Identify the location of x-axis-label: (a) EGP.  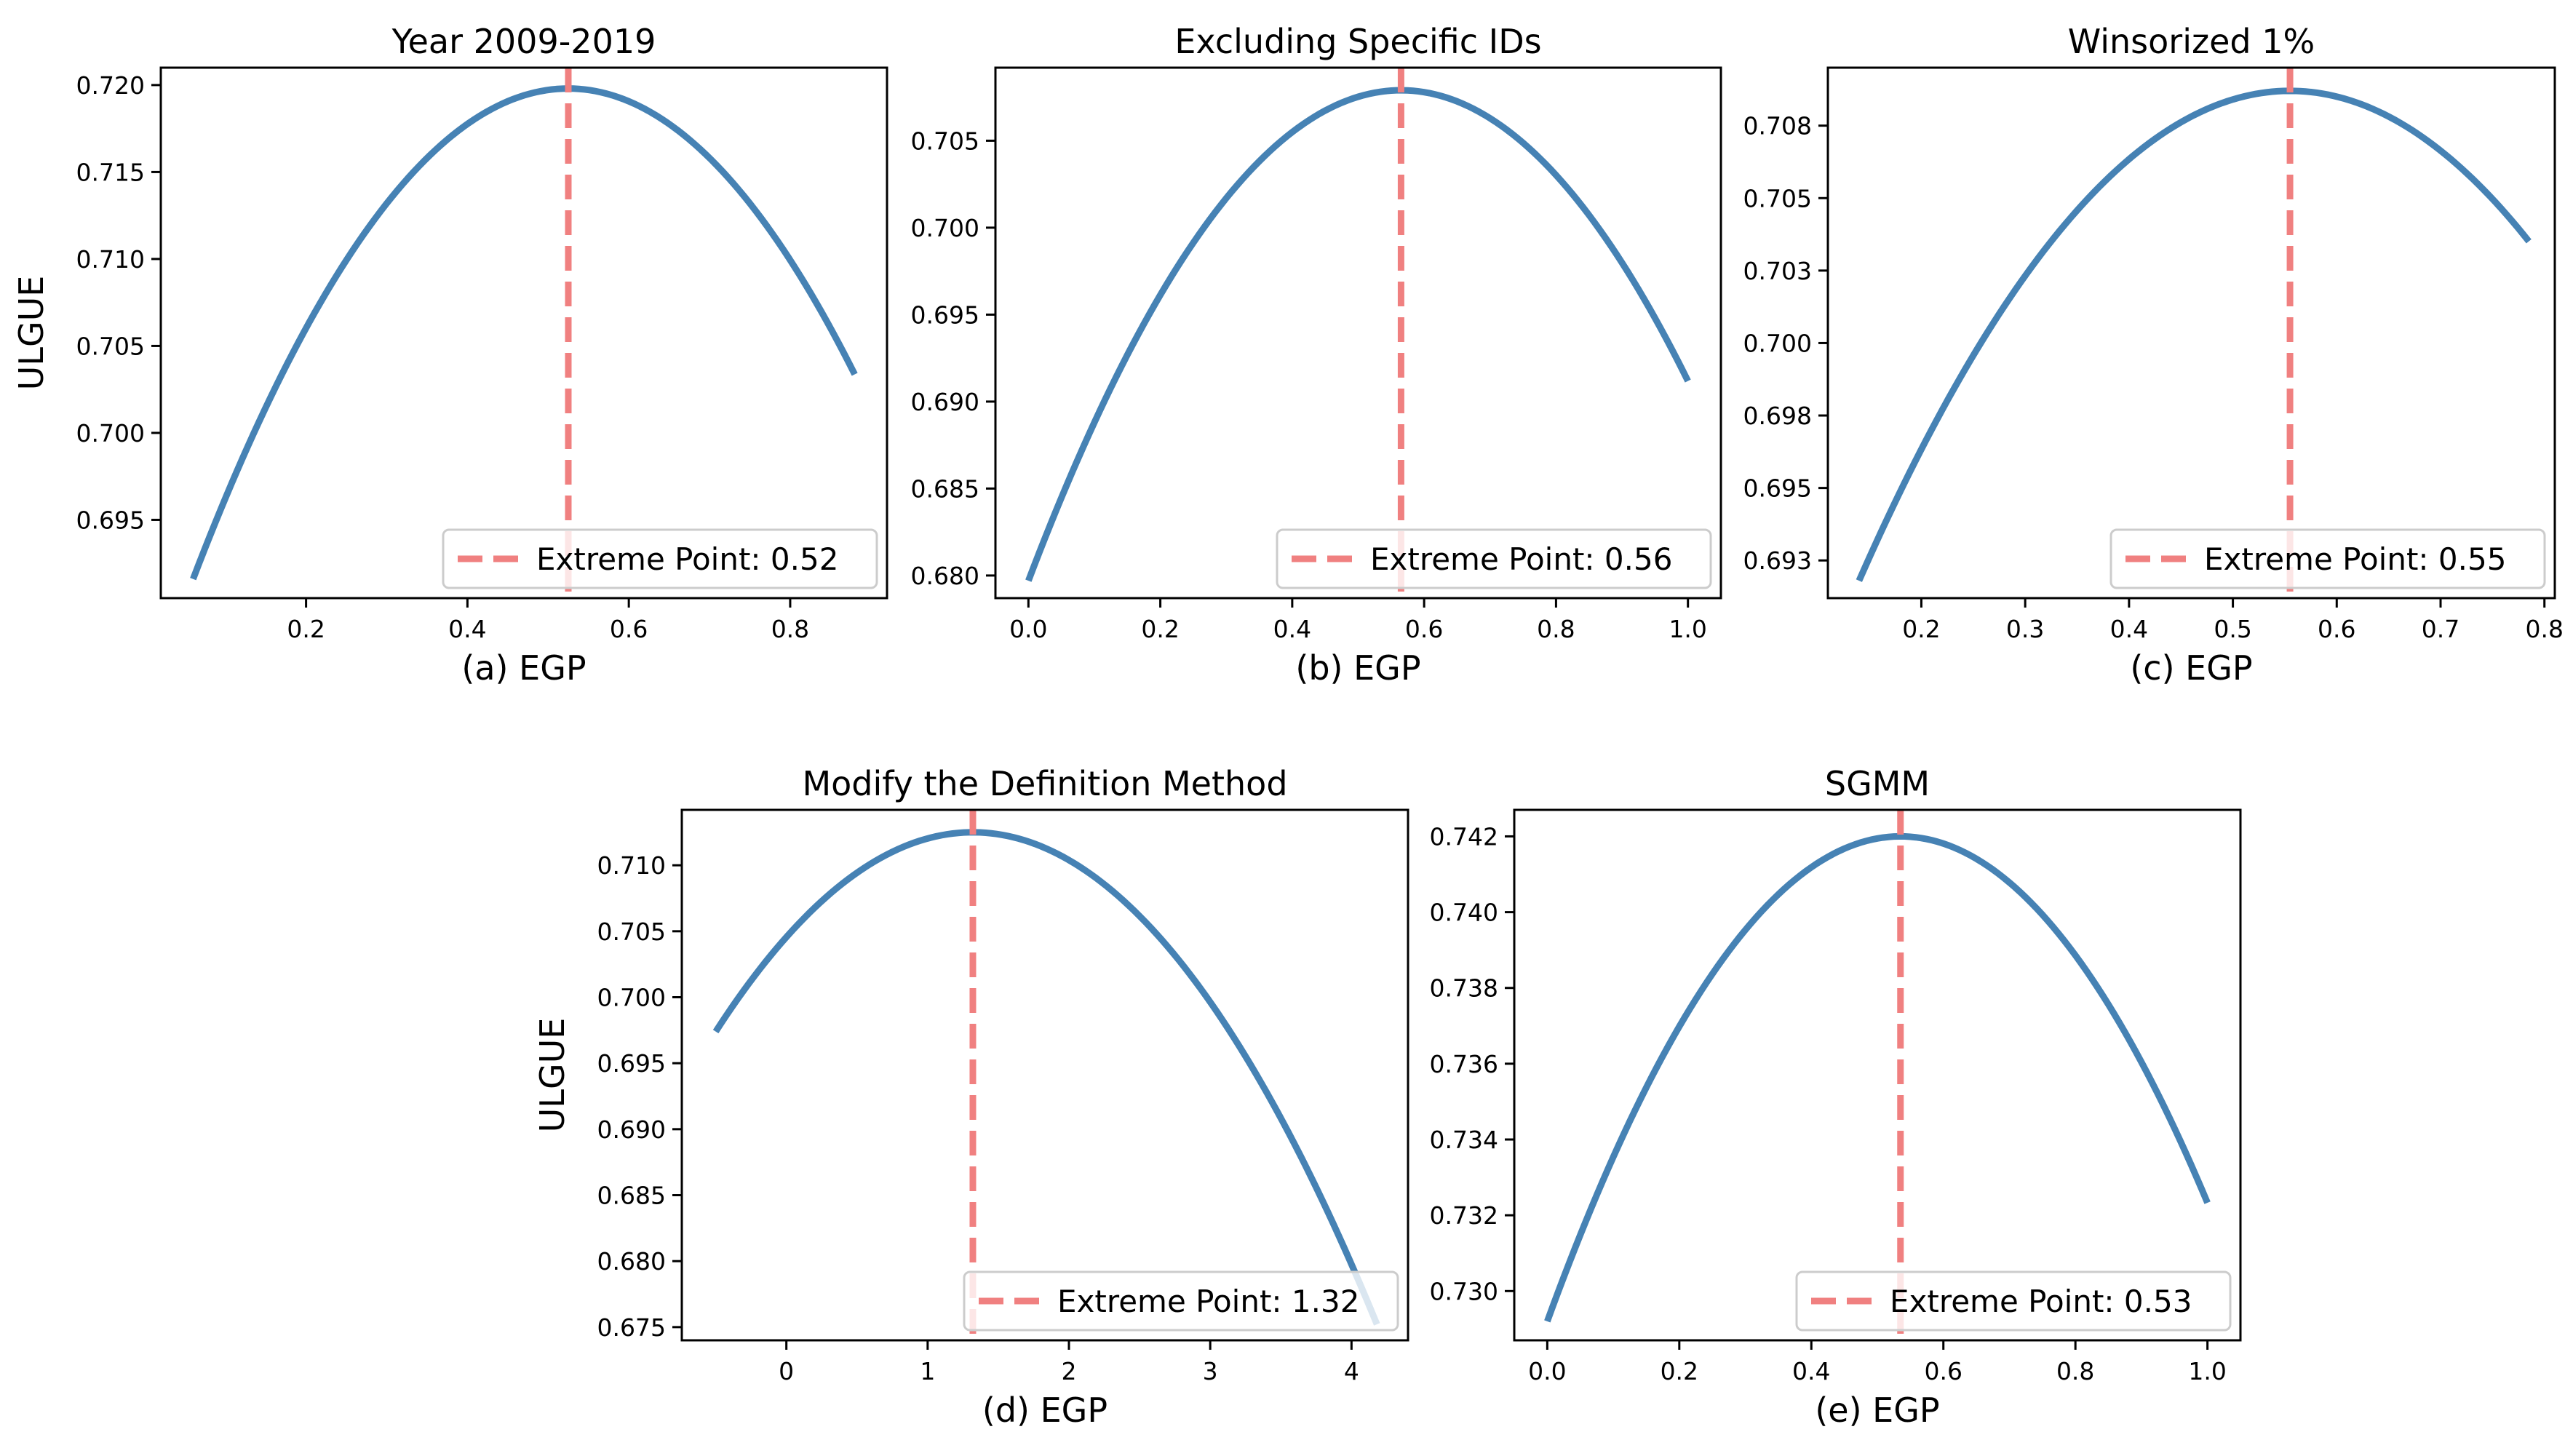
(523, 668).